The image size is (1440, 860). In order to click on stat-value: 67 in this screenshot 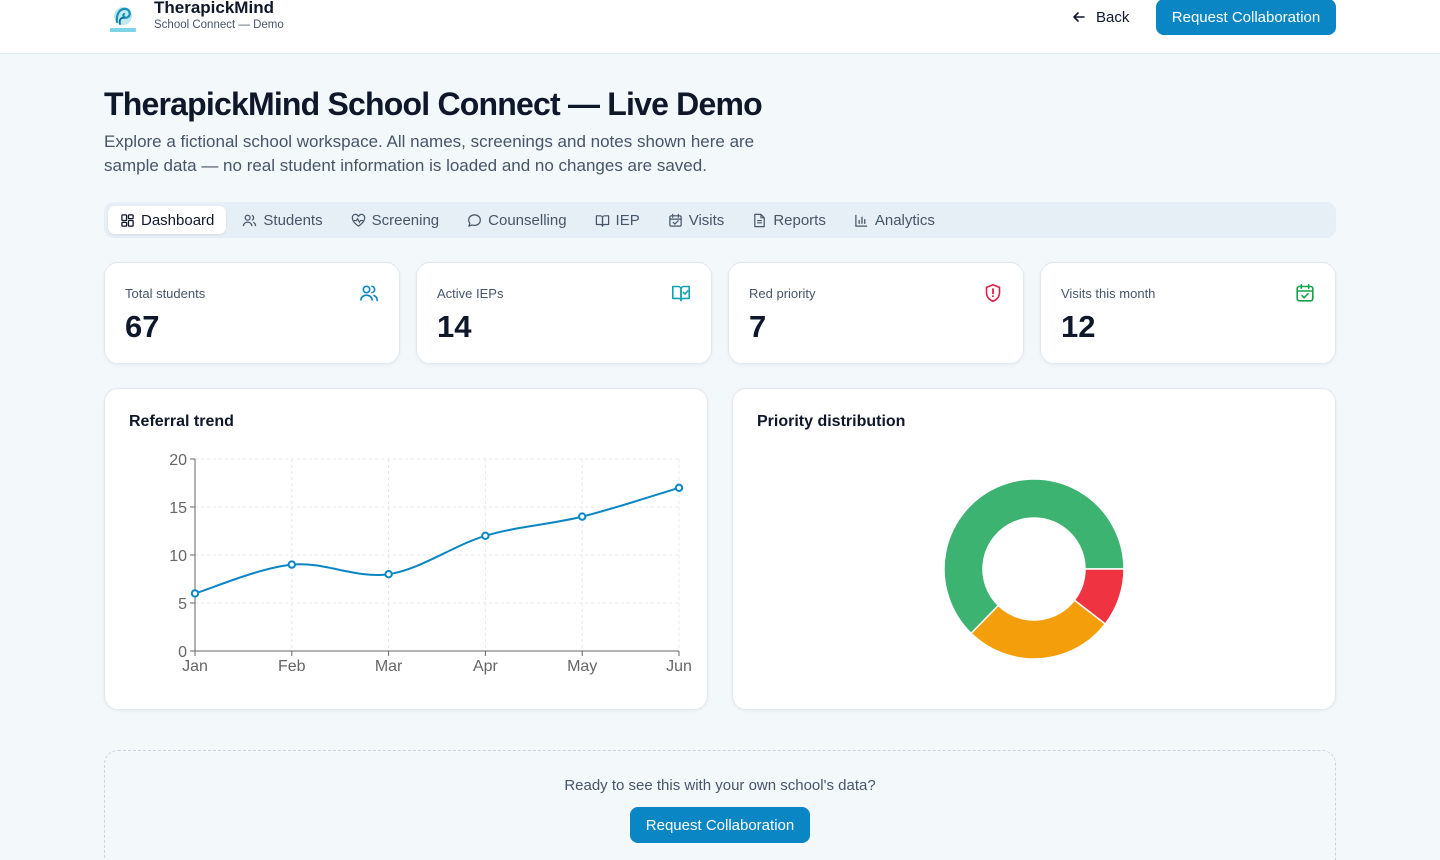, I will do `click(142, 326)`.